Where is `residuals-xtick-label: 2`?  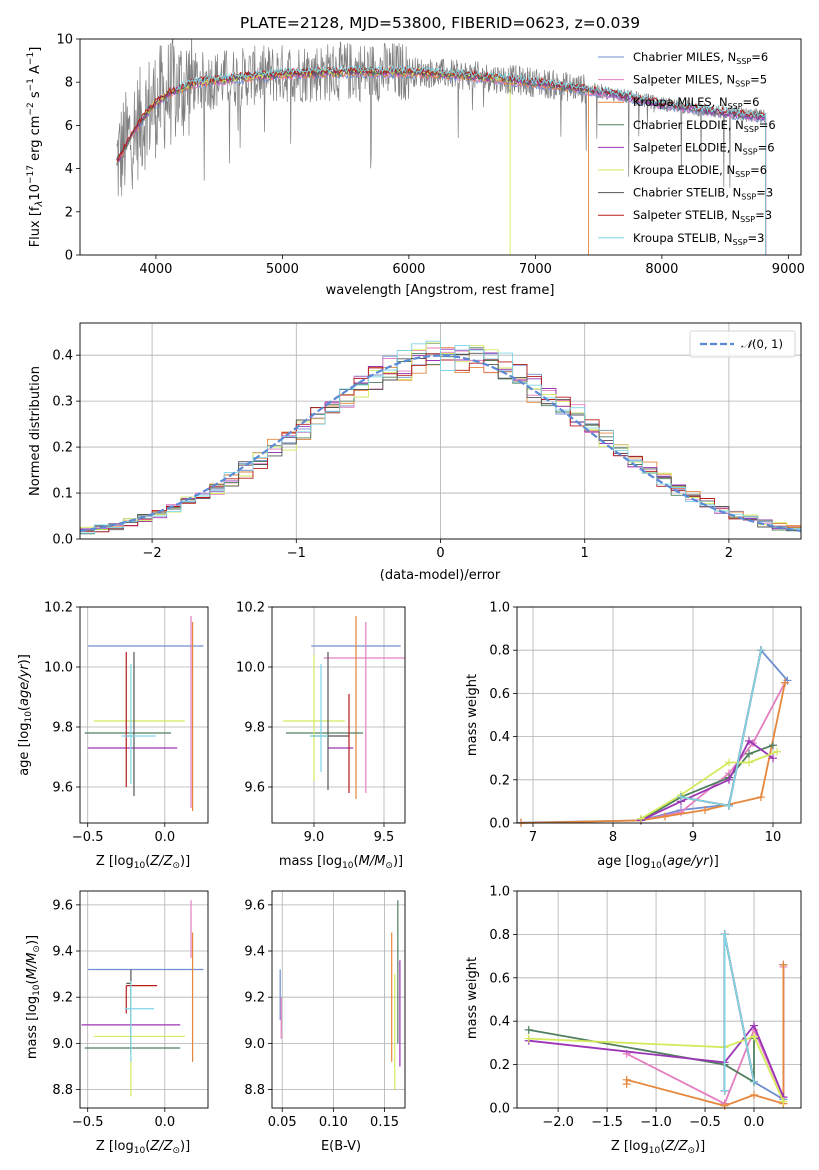 residuals-xtick-label: 2 is located at coordinates (729, 553).